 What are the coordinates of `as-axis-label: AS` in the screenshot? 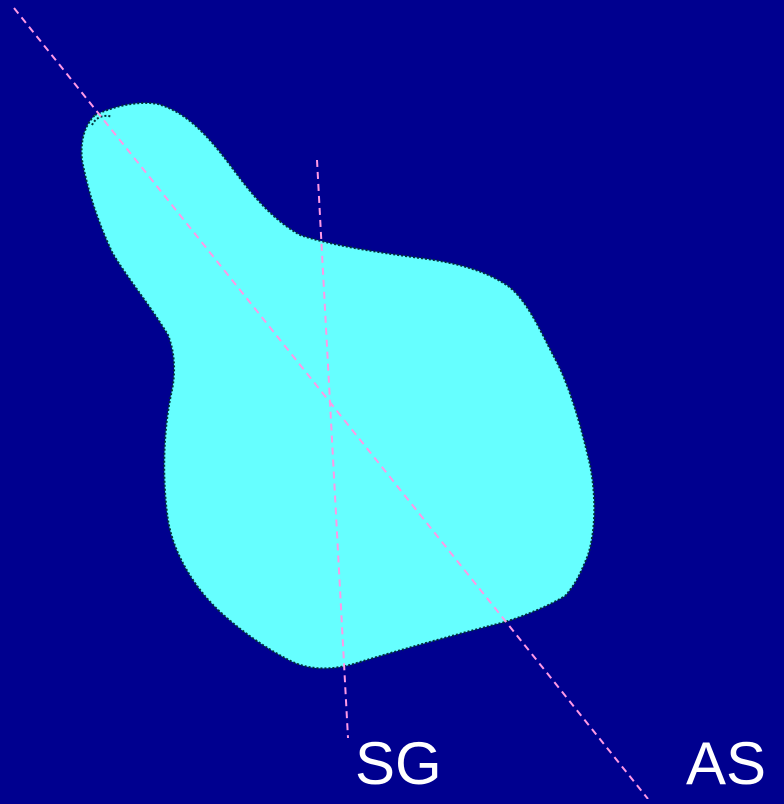 It's located at (726, 763).